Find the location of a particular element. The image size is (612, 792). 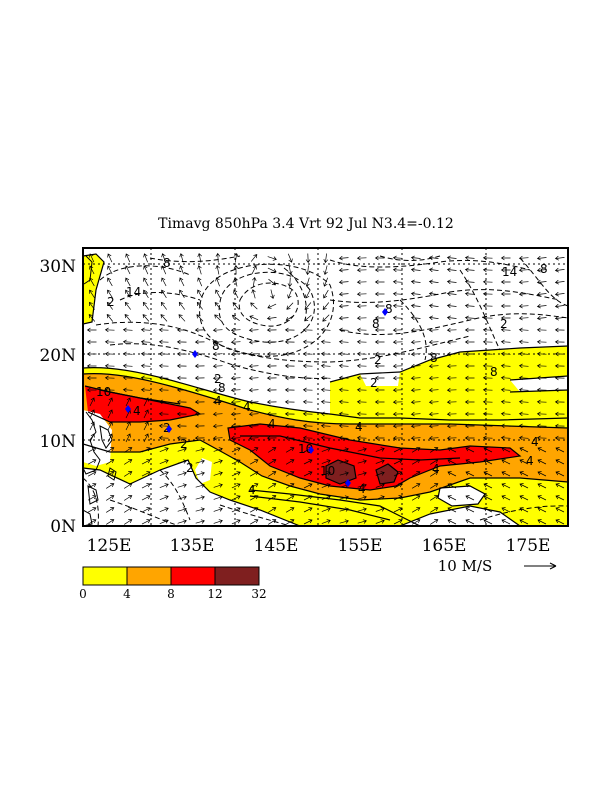

lon-label-145e: 145E is located at coordinates (276, 546).